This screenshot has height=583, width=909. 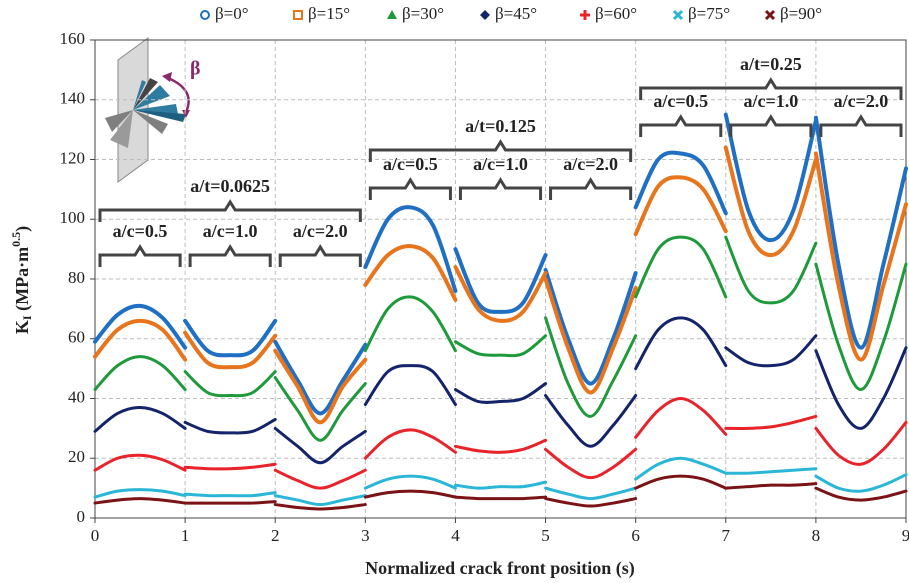 What do you see at coordinates (793, 13) in the screenshot?
I see `legend-item: β=90°` at bounding box center [793, 13].